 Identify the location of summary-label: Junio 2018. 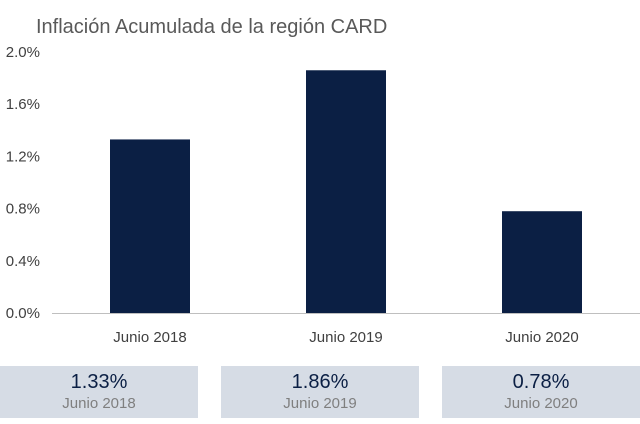
(99, 403).